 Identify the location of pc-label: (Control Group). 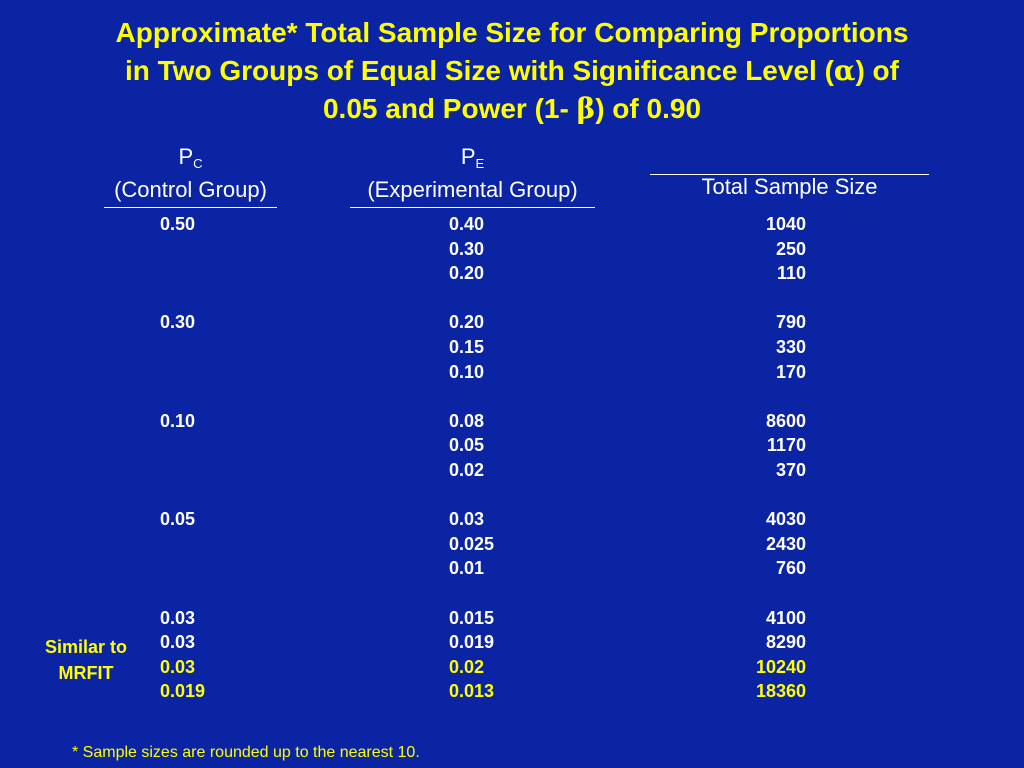
(190, 189).